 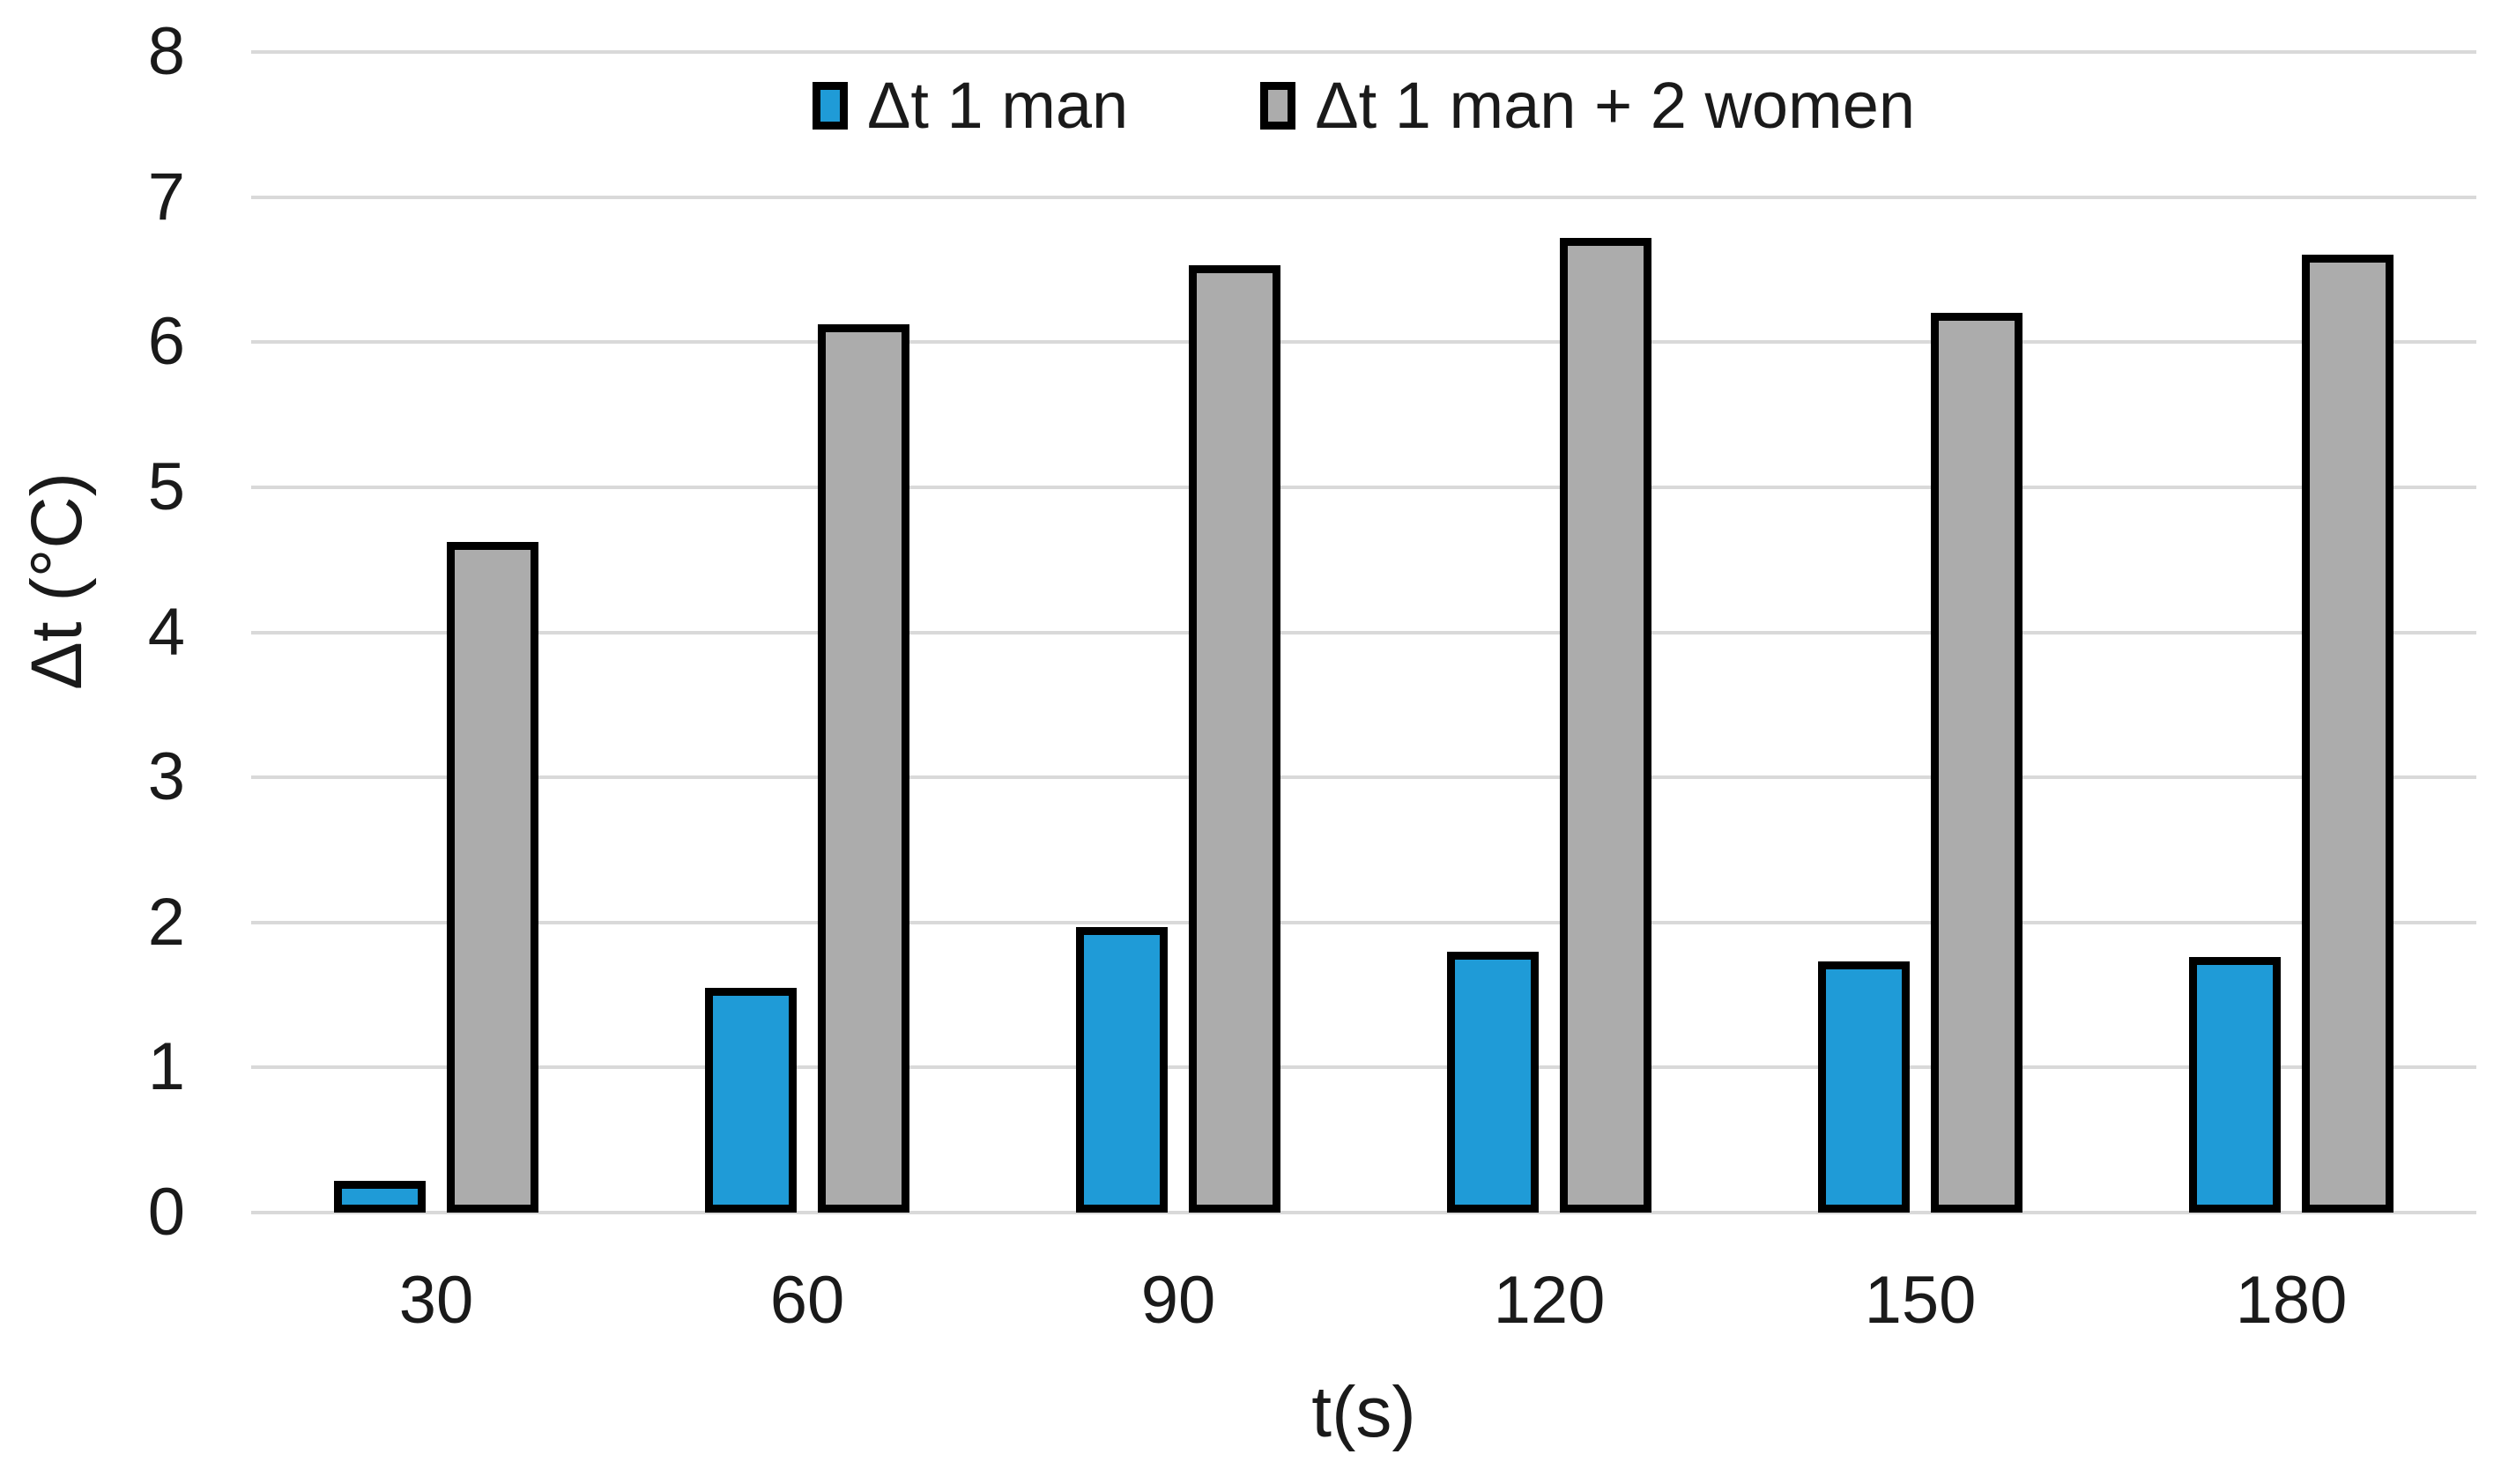 I want to click on legend-label: Δt 1 man + 2 women, so click(x=1615, y=105).